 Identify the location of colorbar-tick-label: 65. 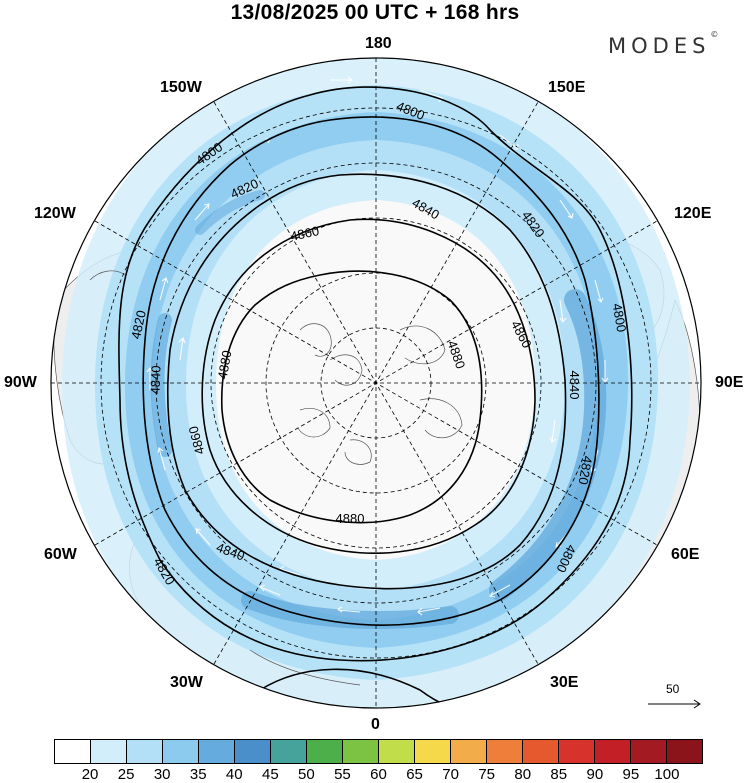
(414, 774).